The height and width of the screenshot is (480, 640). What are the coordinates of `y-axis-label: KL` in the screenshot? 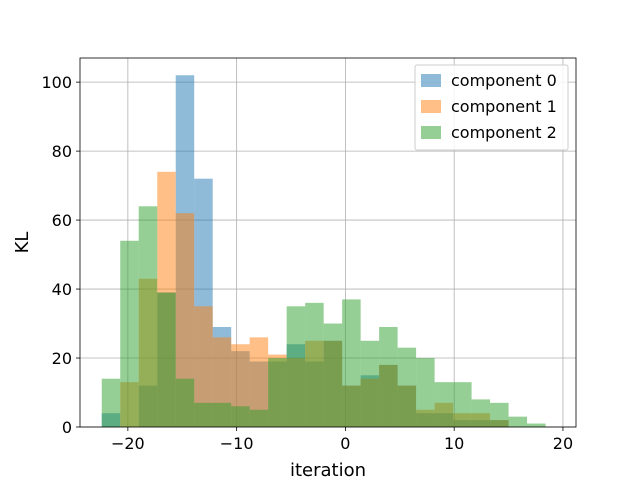 It's located at (22, 243).